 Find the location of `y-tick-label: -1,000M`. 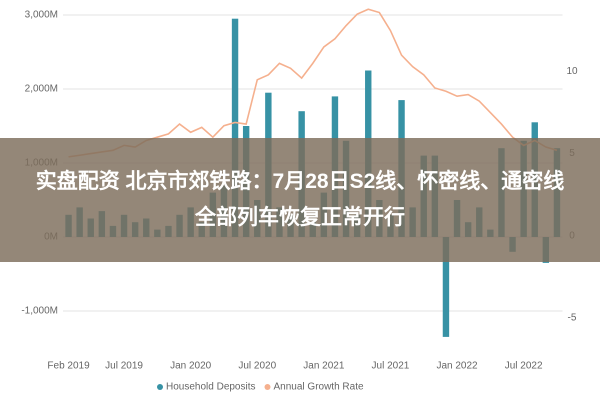

y-tick-label: -1,000M is located at coordinates (39, 311).